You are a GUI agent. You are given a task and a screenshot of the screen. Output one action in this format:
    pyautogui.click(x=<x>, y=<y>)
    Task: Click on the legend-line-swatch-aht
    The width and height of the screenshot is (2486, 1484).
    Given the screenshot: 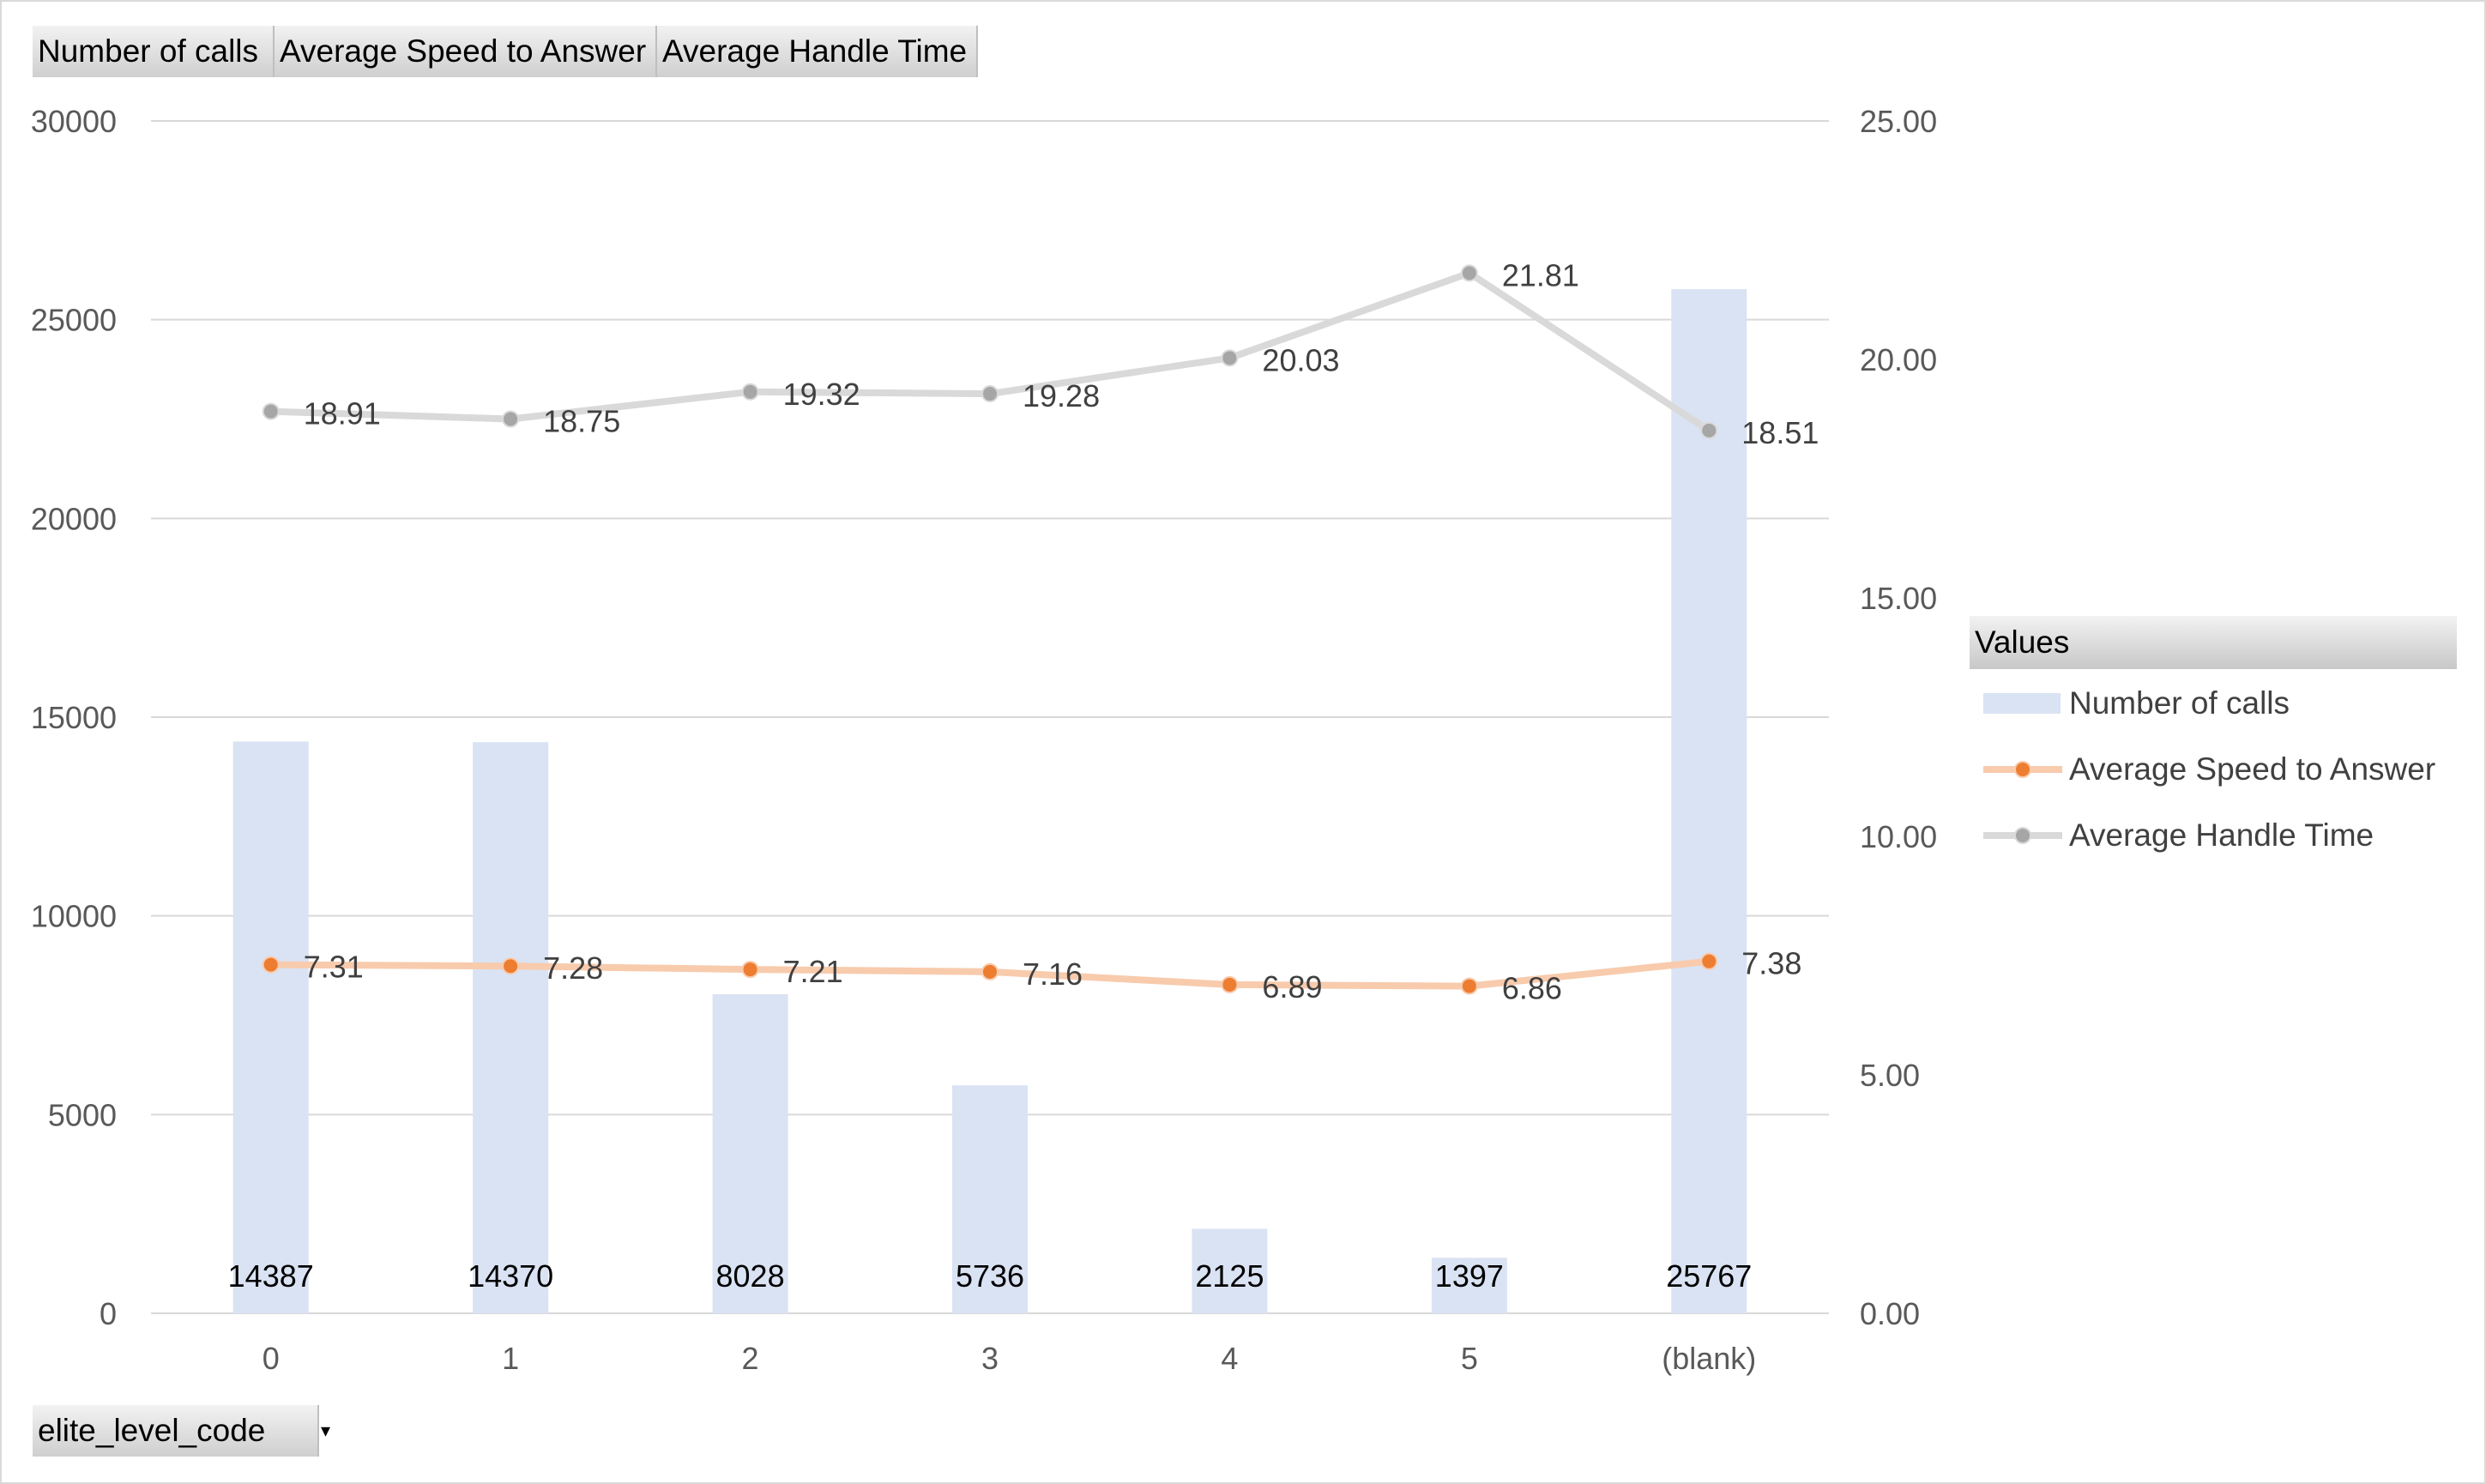 What is the action you would take?
    pyautogui.click(x=2023, y=835)
    